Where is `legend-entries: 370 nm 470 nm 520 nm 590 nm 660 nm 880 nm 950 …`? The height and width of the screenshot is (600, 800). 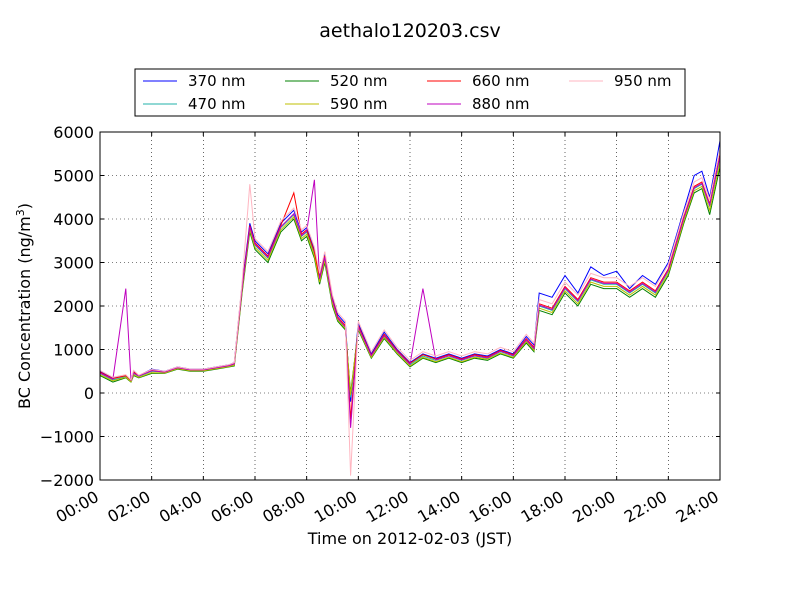 legend-entries: 370 nm 470 nm 520 nm 590 nm 660 nm 880 nm 950 … is located at coordinates (407, 92).